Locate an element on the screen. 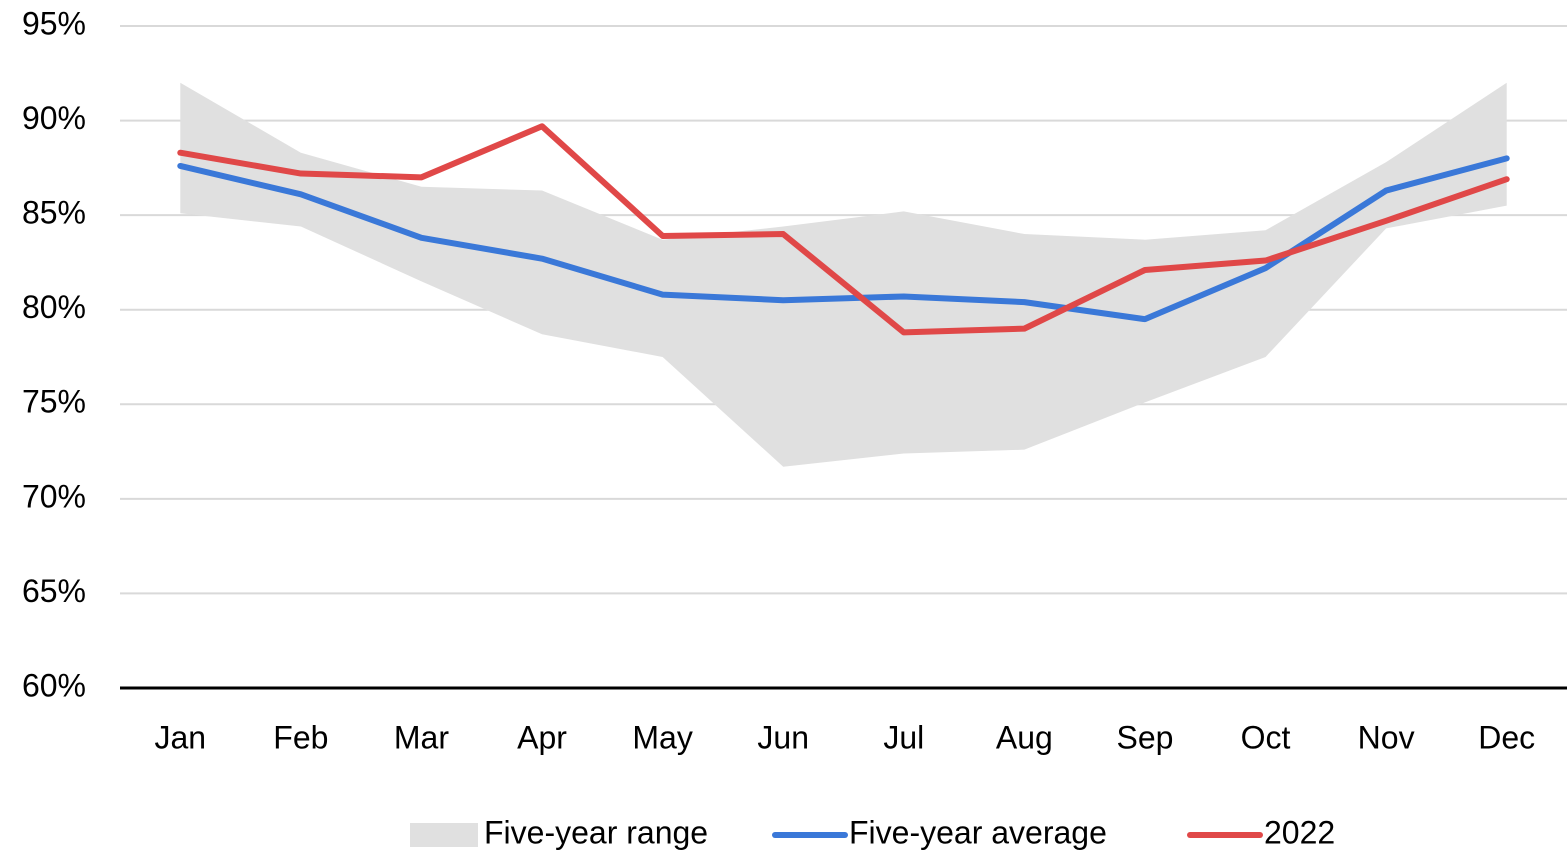  y-tick-label: 90% is located at coordinates (54, 118).